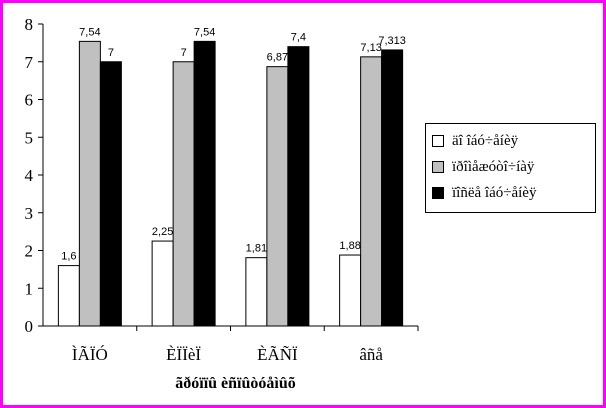  I want to click on legend-swatch-after, so click(438, 193).